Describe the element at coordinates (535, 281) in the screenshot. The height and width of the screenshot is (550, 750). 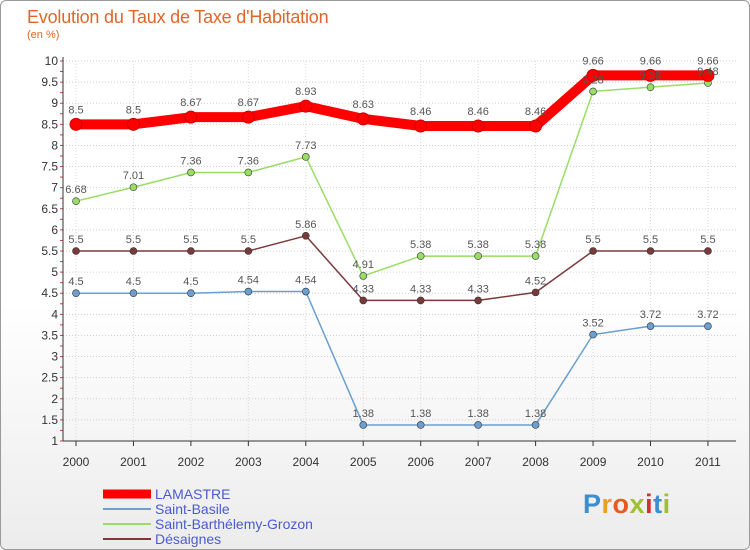
I see `data-label: 4.52` at that location.